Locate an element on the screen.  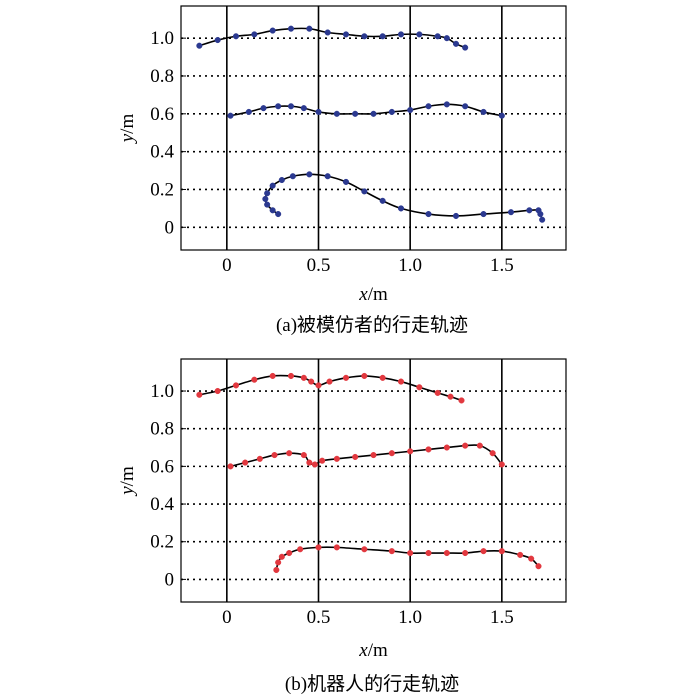
y-tick-label: 0.8 is located at coordinates (162, 76).